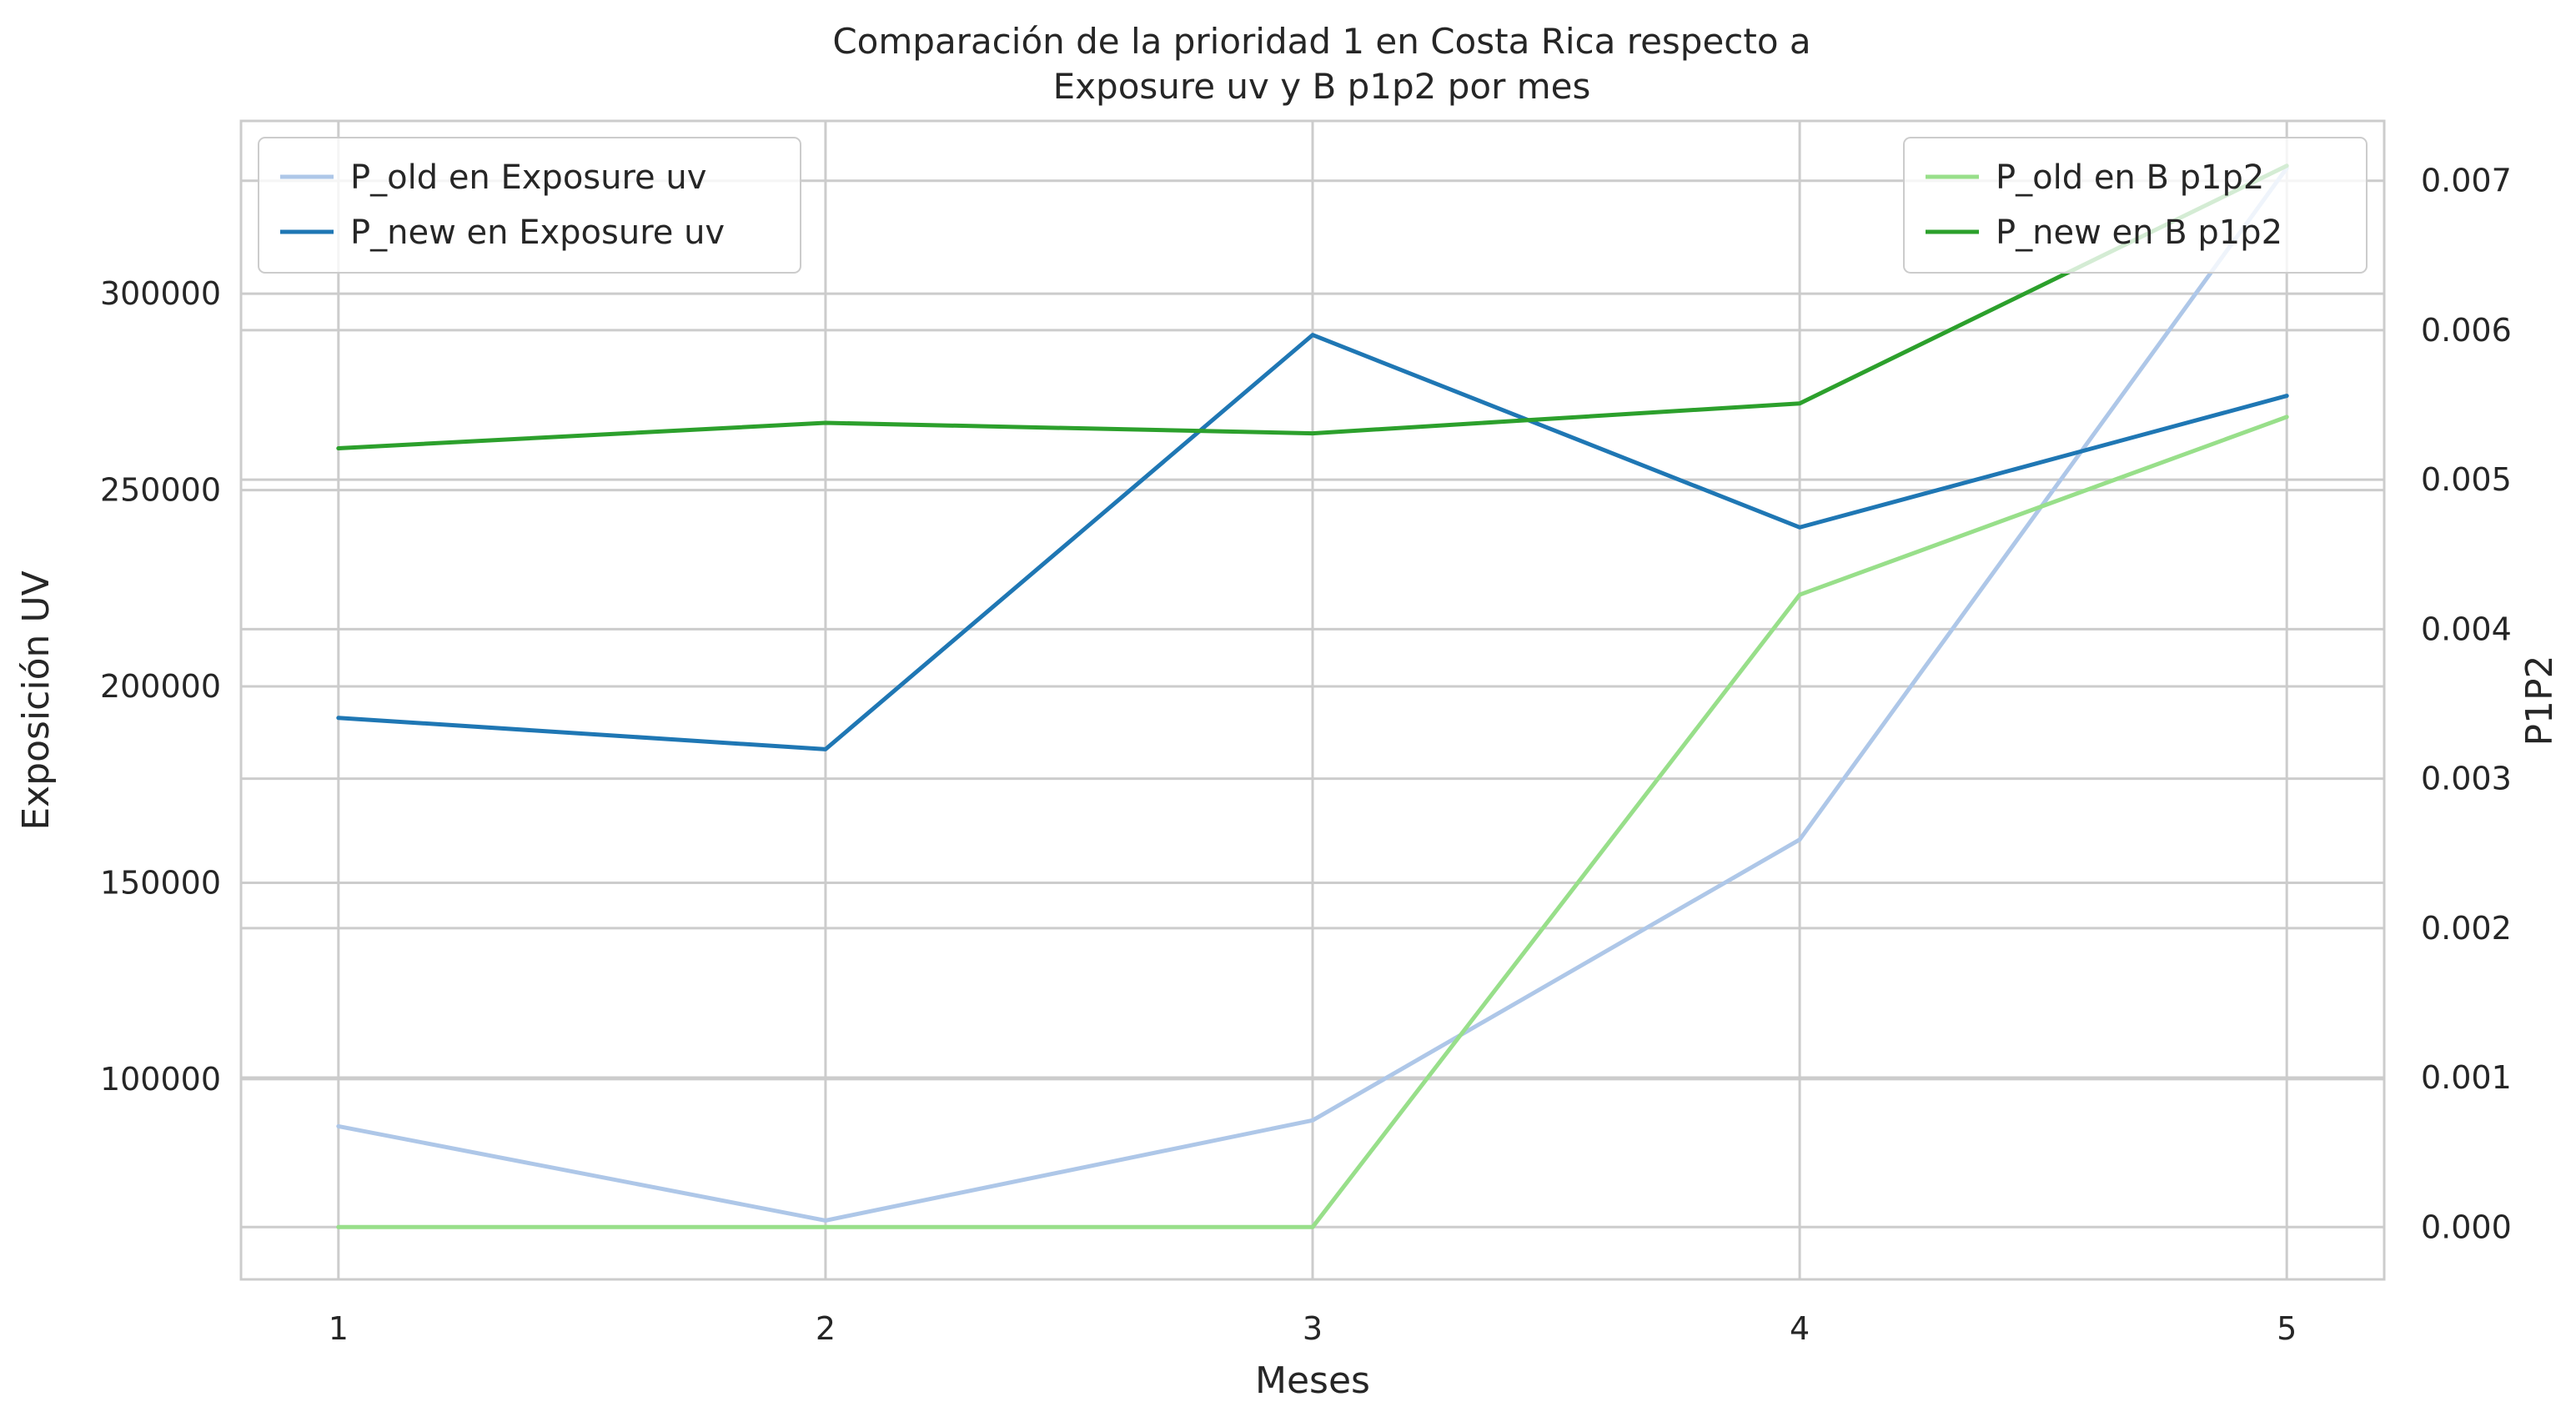  What do you see at coordinates (2466, 779) in the screenshot?
I see `y-right-tick-label: 0.003` at bounding box center [2466, 779].